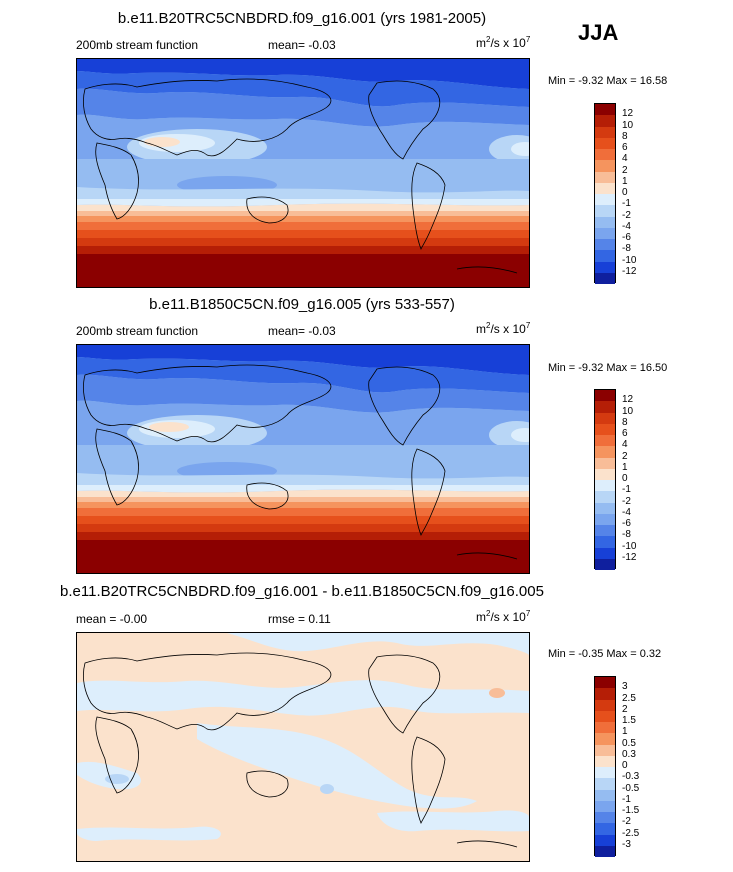 Image resolution: width=733 pixels, height=872 pixels. I want to click on panel-1-colorbar, so click(605, 193).